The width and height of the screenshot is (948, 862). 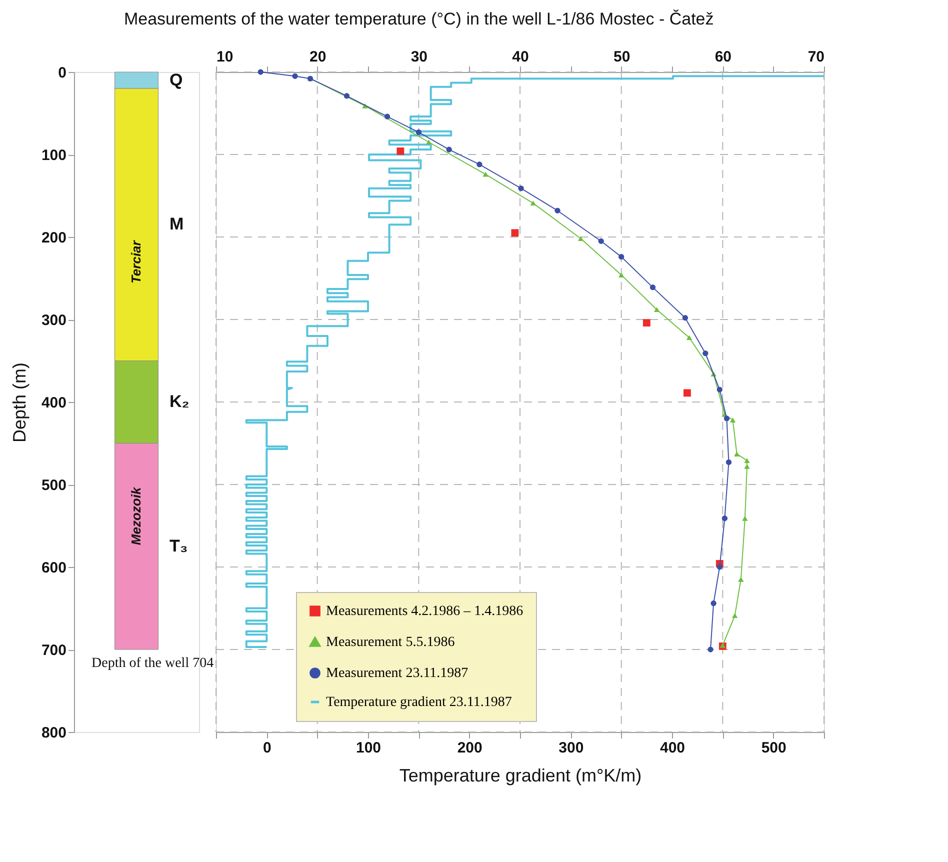 What do you see at coordinates (136, 262) in the screenshot?
I see `annotation: Terciar` at bounding box center [136, 262].